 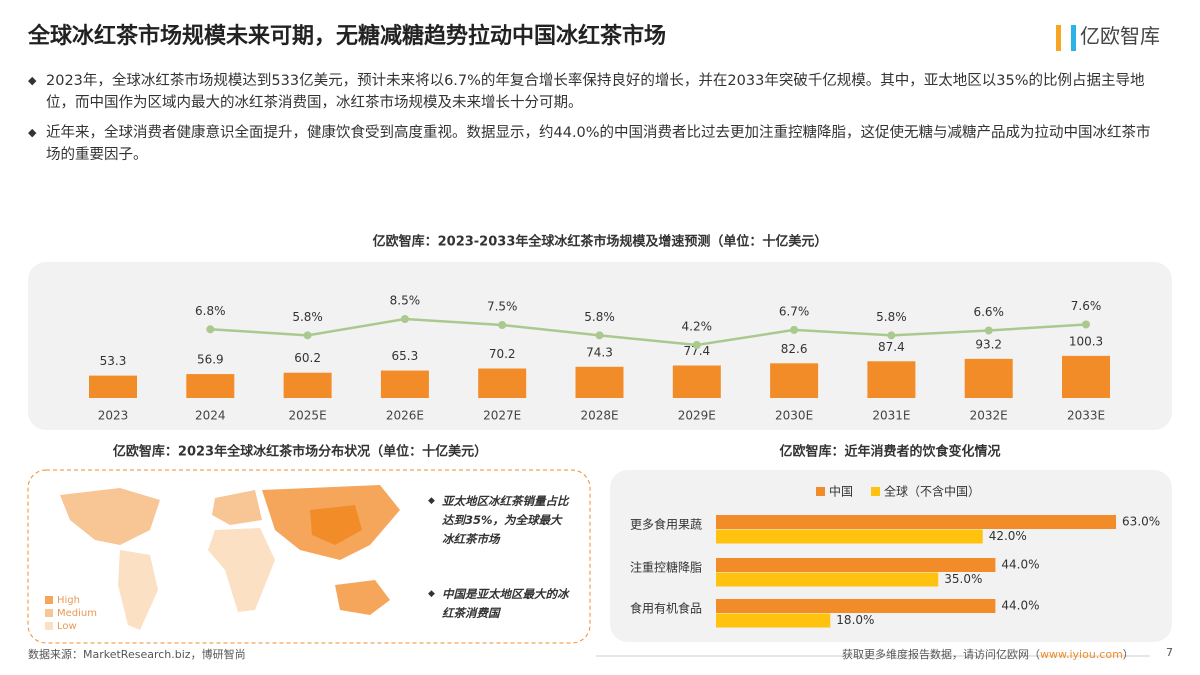 What do you see at coordinates (68, 600) in the screenshot?
I see `legend-label: High` at bounding box center [68, 600].